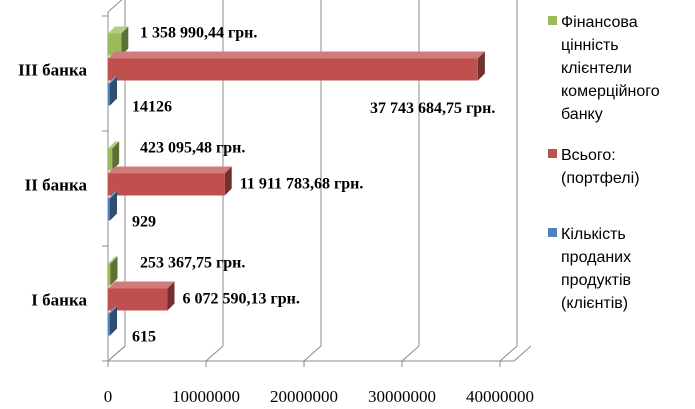  I want to click on data-label: 14126, so click(152, 107).